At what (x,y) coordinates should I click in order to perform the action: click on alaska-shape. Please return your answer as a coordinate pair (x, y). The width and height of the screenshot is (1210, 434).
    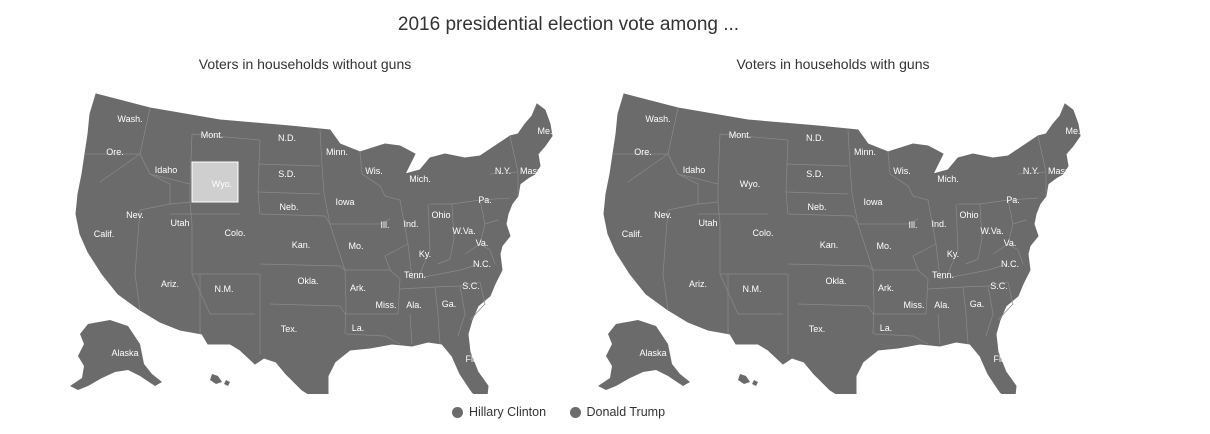
    Looking at the image, I should click on (116, 355).